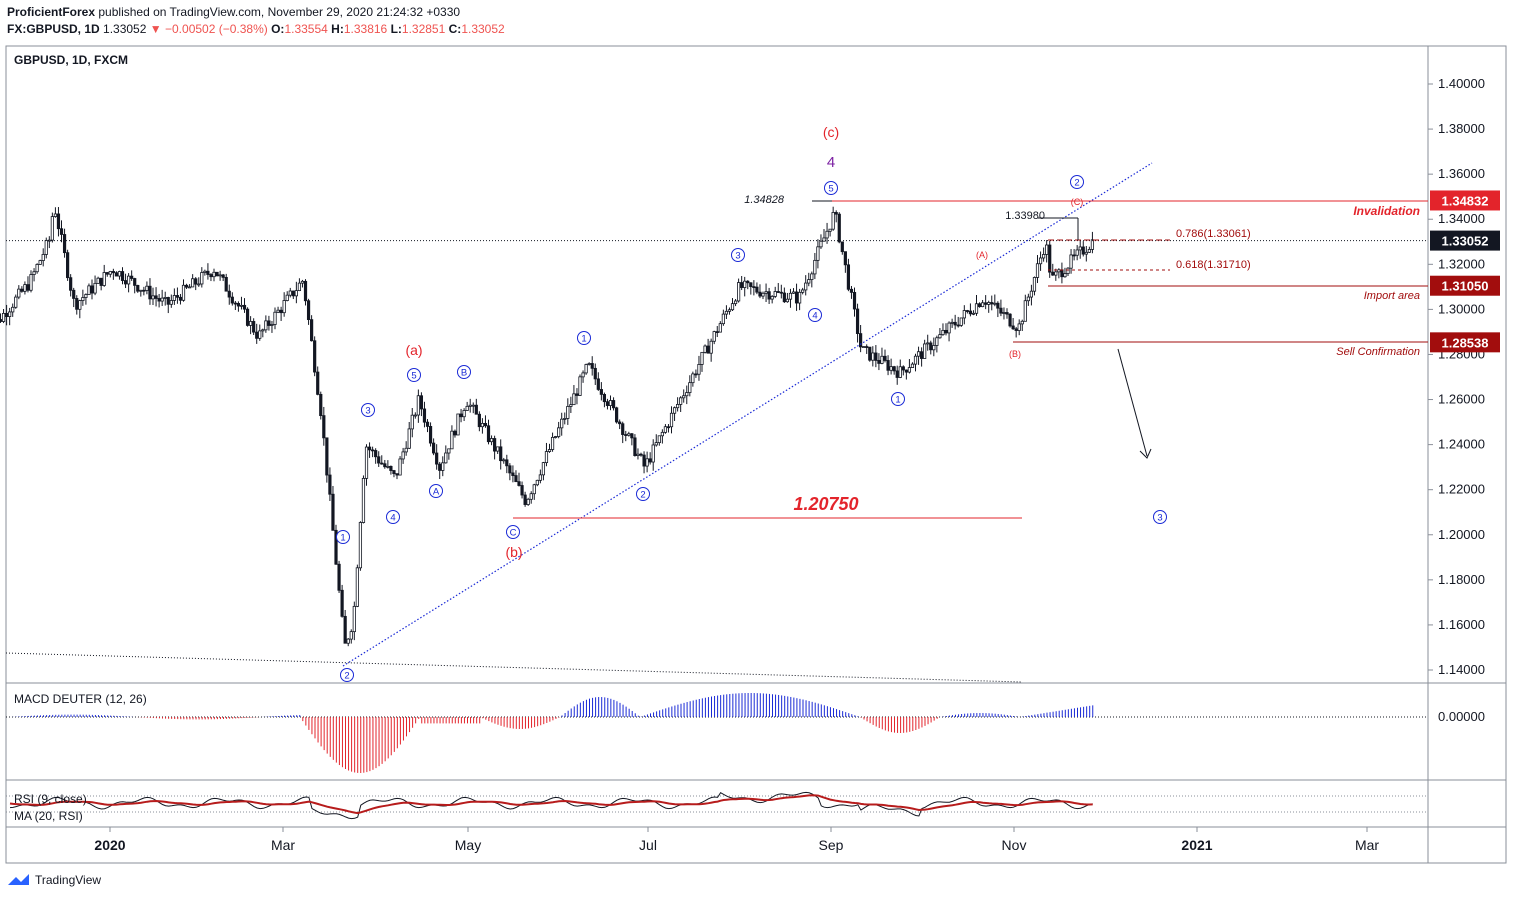 The width and height of the screenshot is (1513, 900). What do you see at coordinates (1461, 716) in the screenshot?
I see `macd-zero-tick: 0.00000` at bounding box center [1461, 716].